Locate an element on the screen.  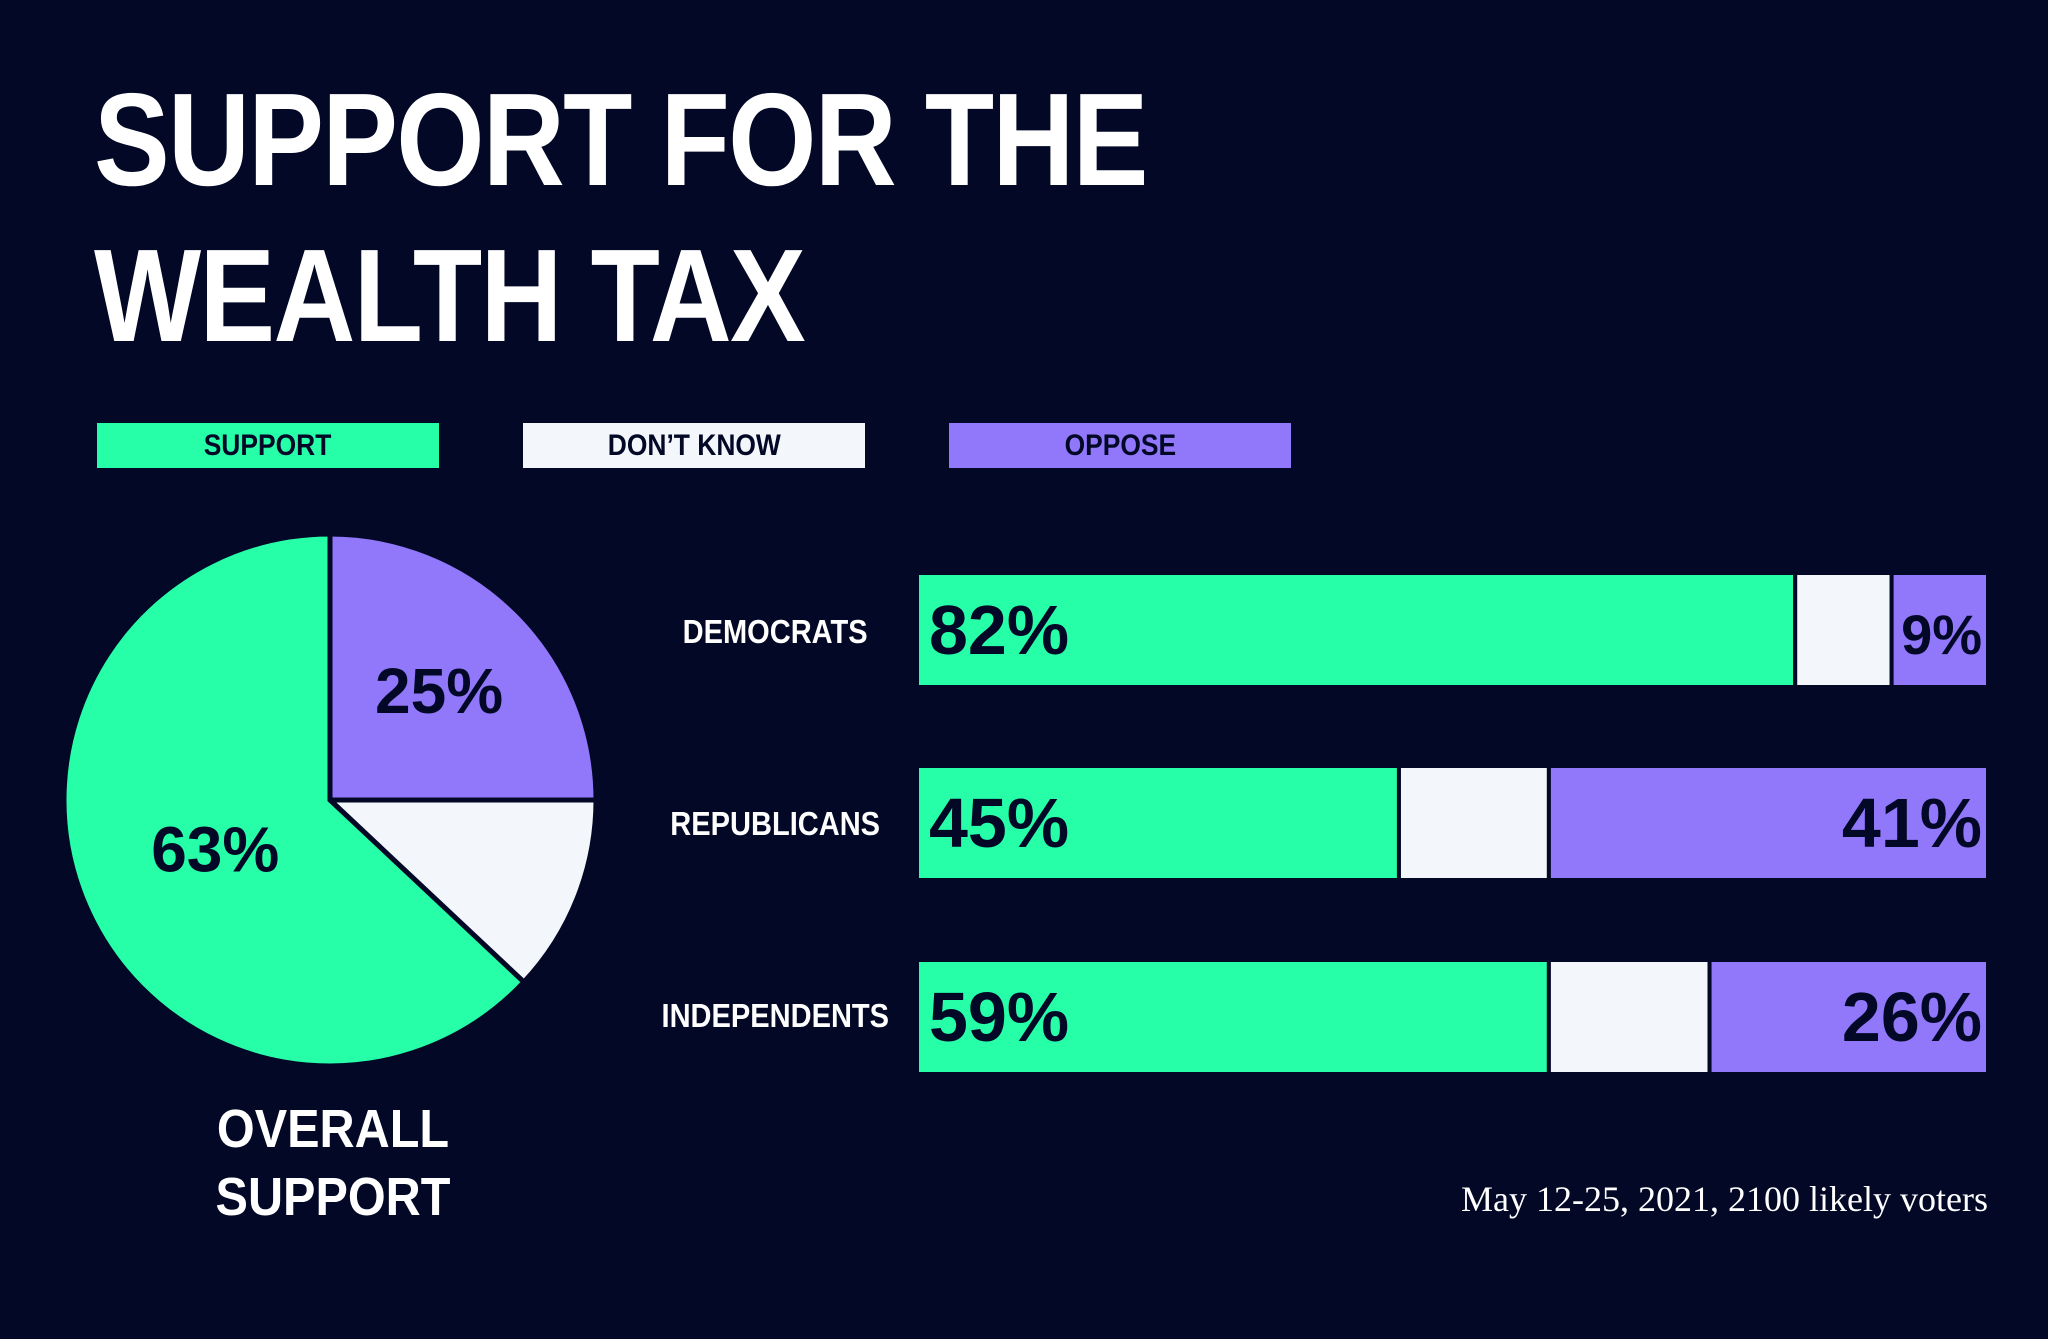
row-label-republicans-text: REPUBLICANS is located at coordinates (775, 823).